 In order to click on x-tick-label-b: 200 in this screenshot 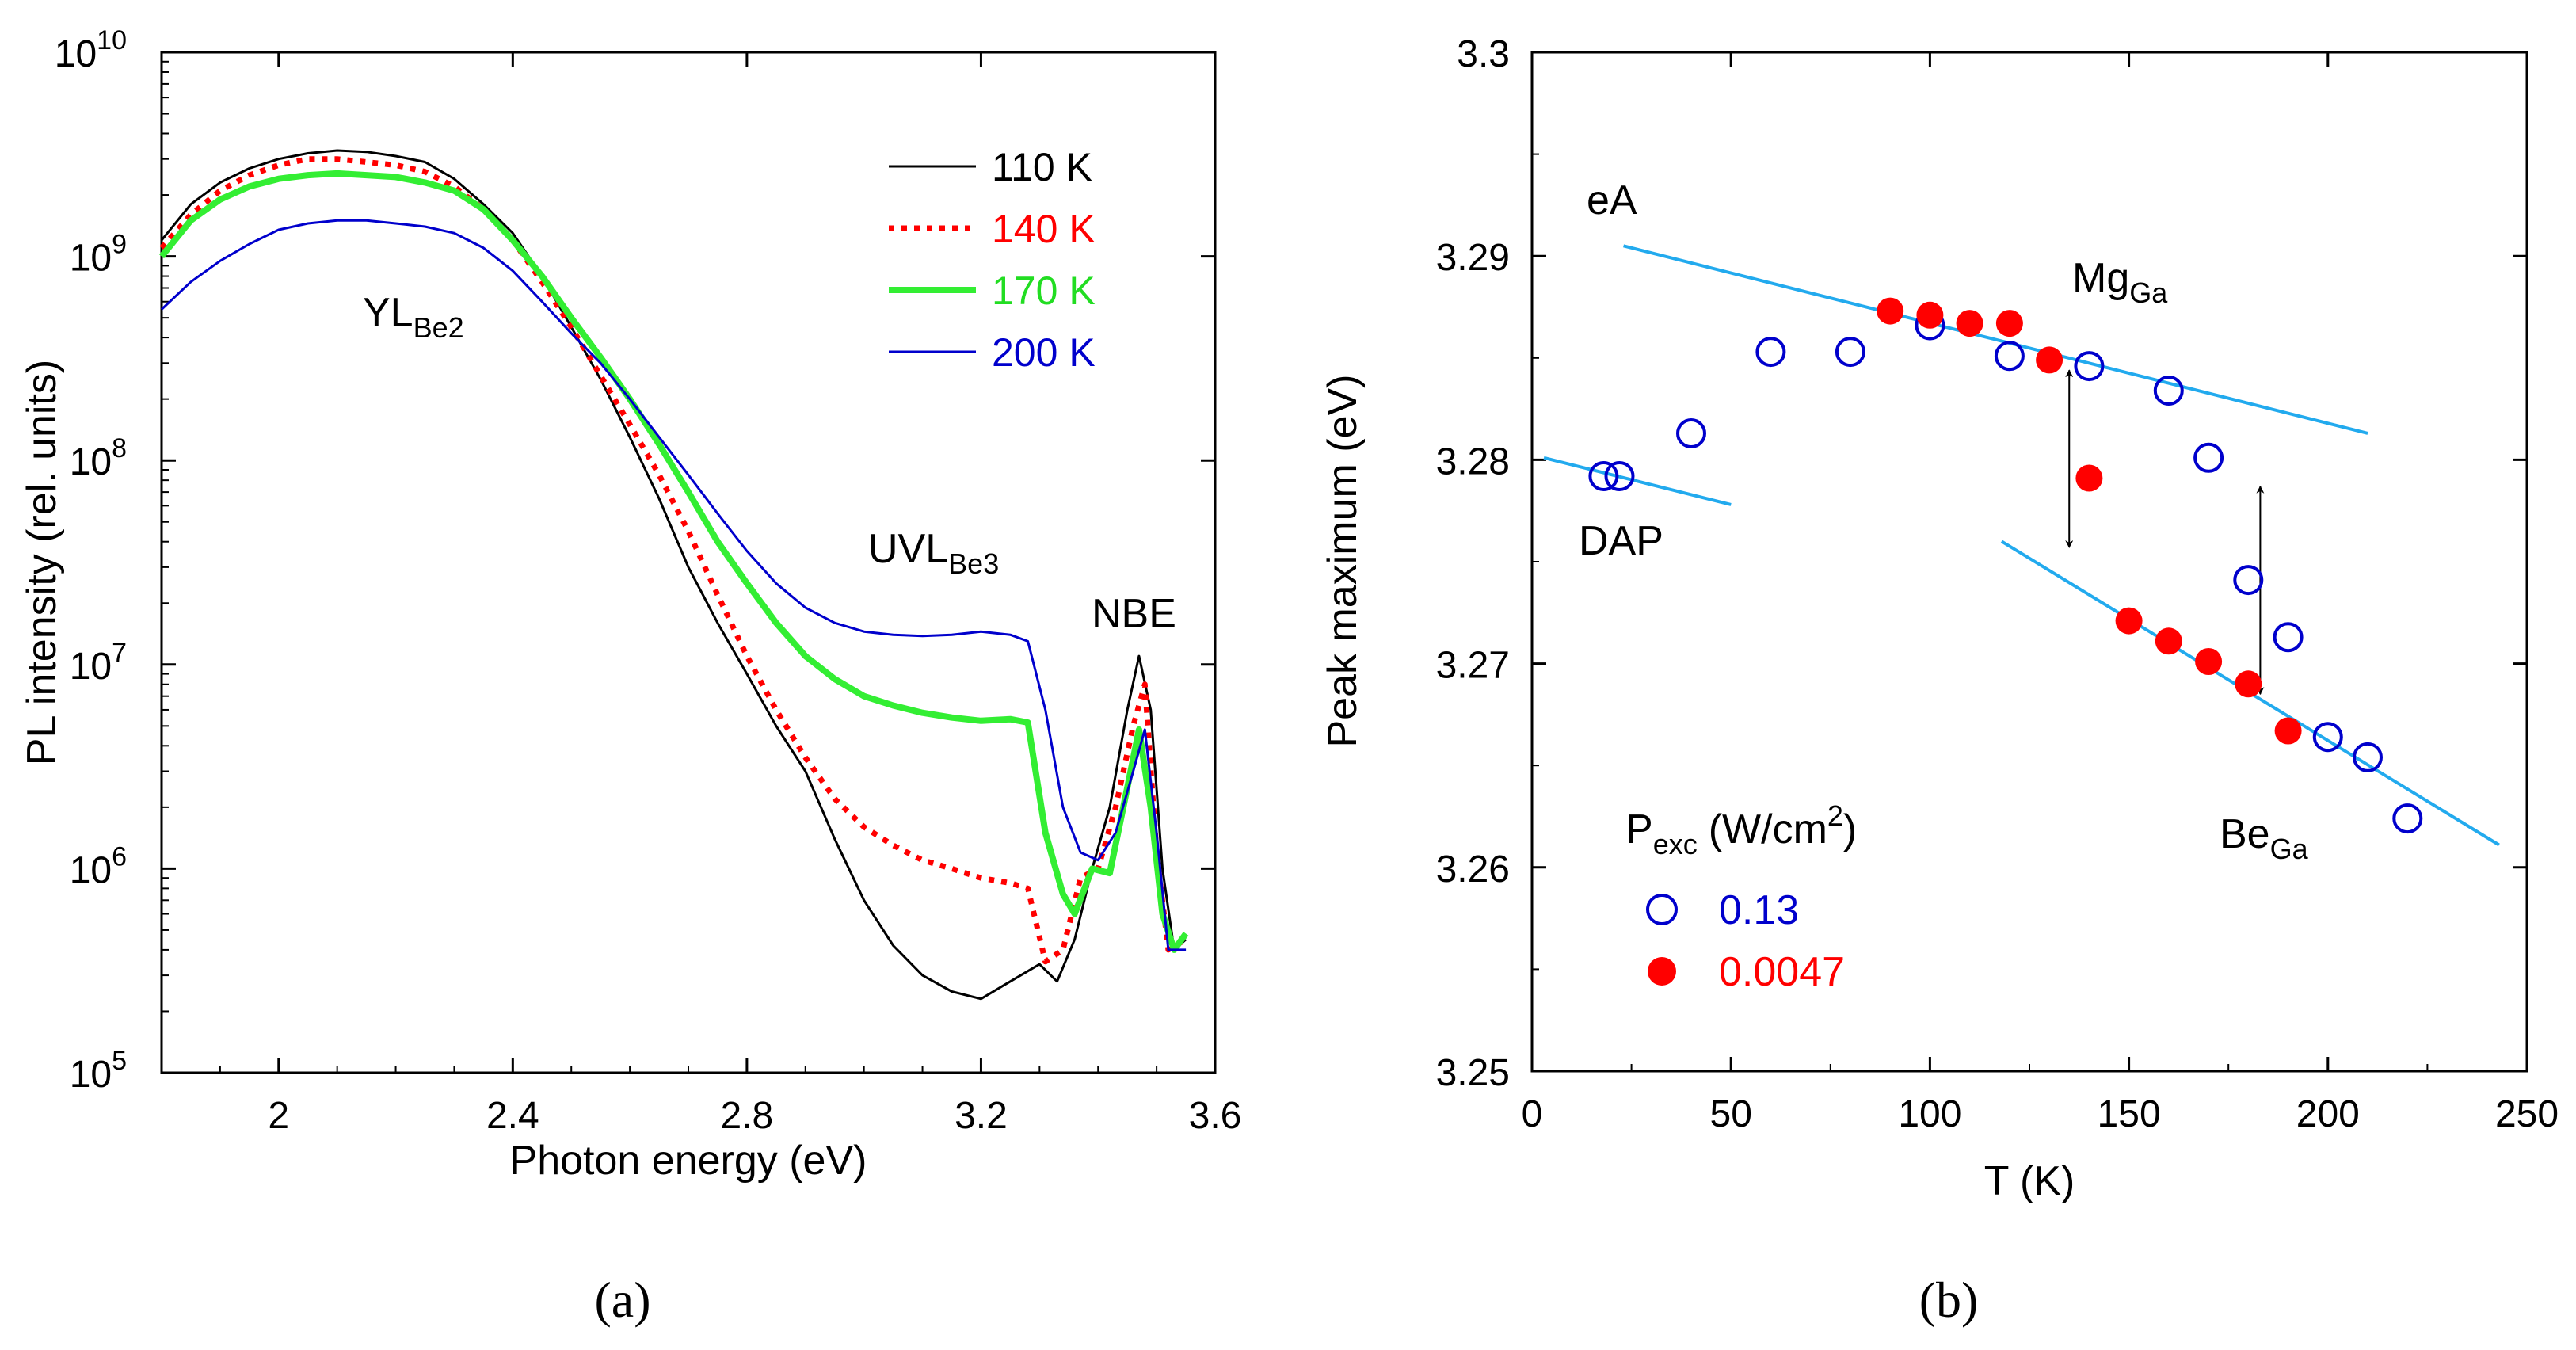, I will do `click(2328, 1114)`.